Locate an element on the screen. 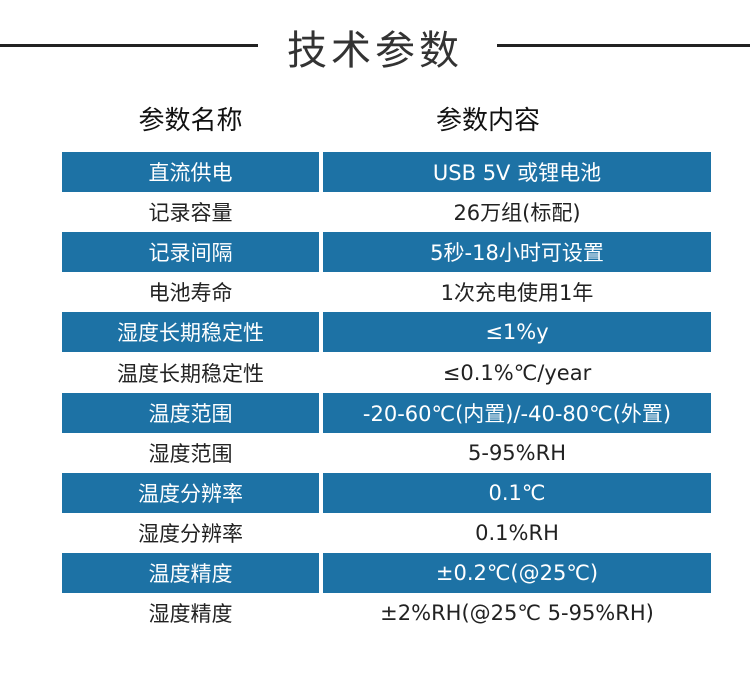 The height and width of the screenshot is (684, 750). header: 参数内容 is located at coordinates (487, 121).